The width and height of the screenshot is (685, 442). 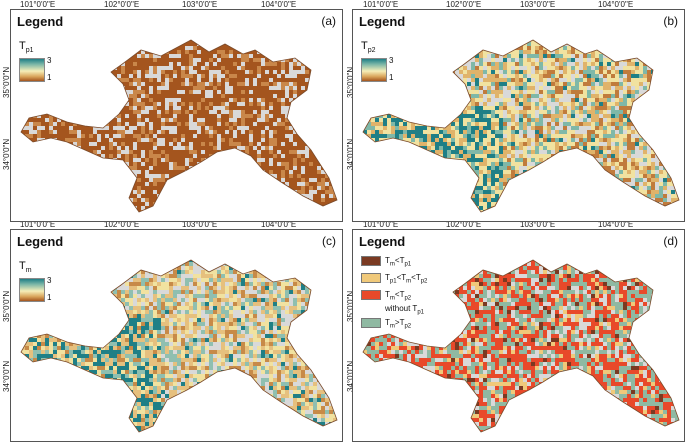 I want to click on legend-category-label: Tm>Tp2, so click(x=398, y=325).